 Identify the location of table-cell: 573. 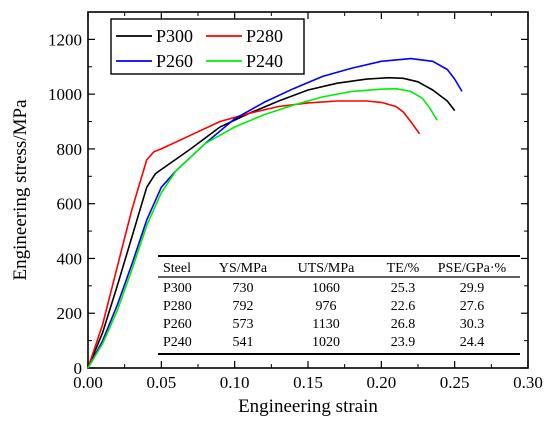
(243, 324).